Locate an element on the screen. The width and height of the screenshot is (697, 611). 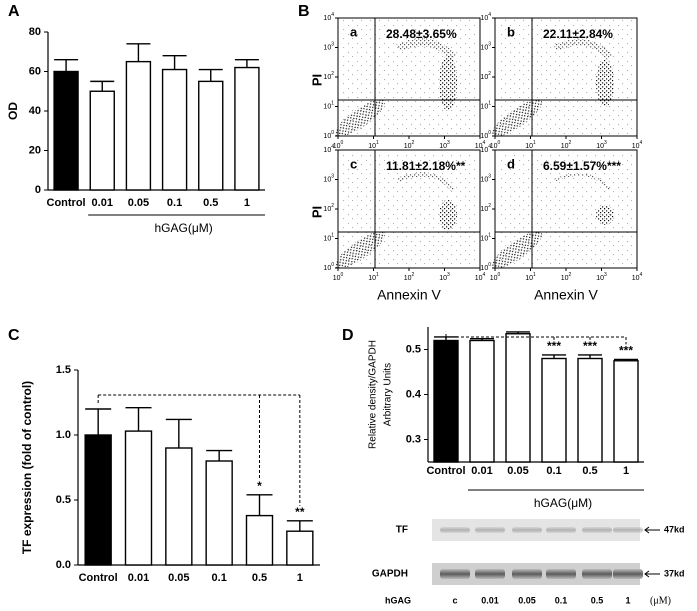
y-tick-label: 1.5 is located at coordinates (63, 370).